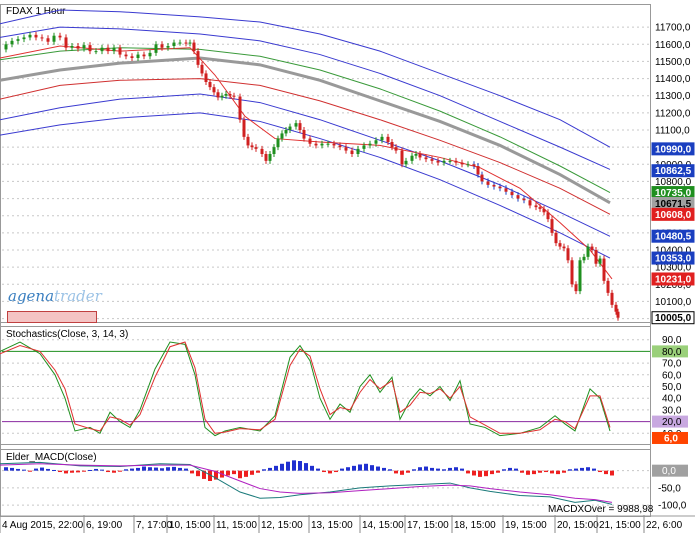 This screenshot has height=536, width=695. Describe the element at coordinates (673, 318) in the screenshot. I see `price-tag-label: 10005,0` at that location.